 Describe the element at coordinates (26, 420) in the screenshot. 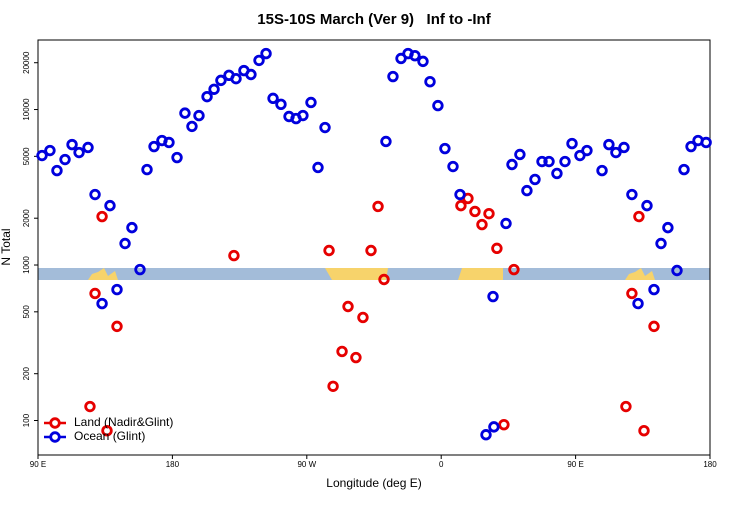

I see `y-tick-label: 100` at that location.